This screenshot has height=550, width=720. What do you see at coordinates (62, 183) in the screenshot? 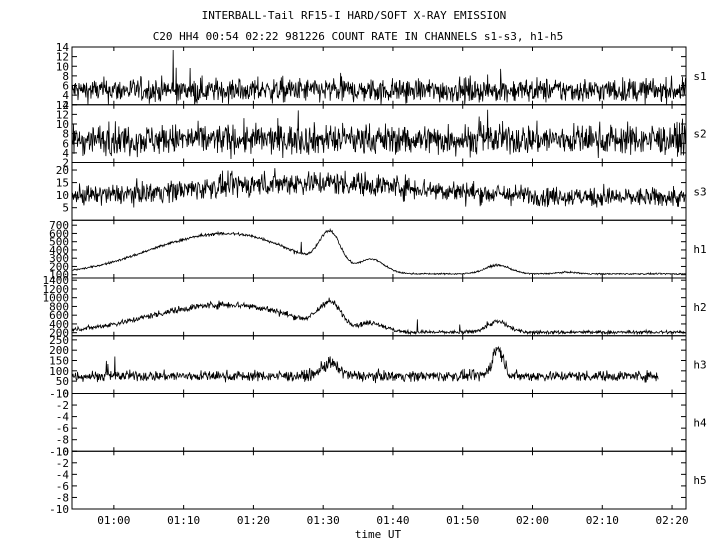
I see `y-tick-label: 15` at bounding box center [62, 183].